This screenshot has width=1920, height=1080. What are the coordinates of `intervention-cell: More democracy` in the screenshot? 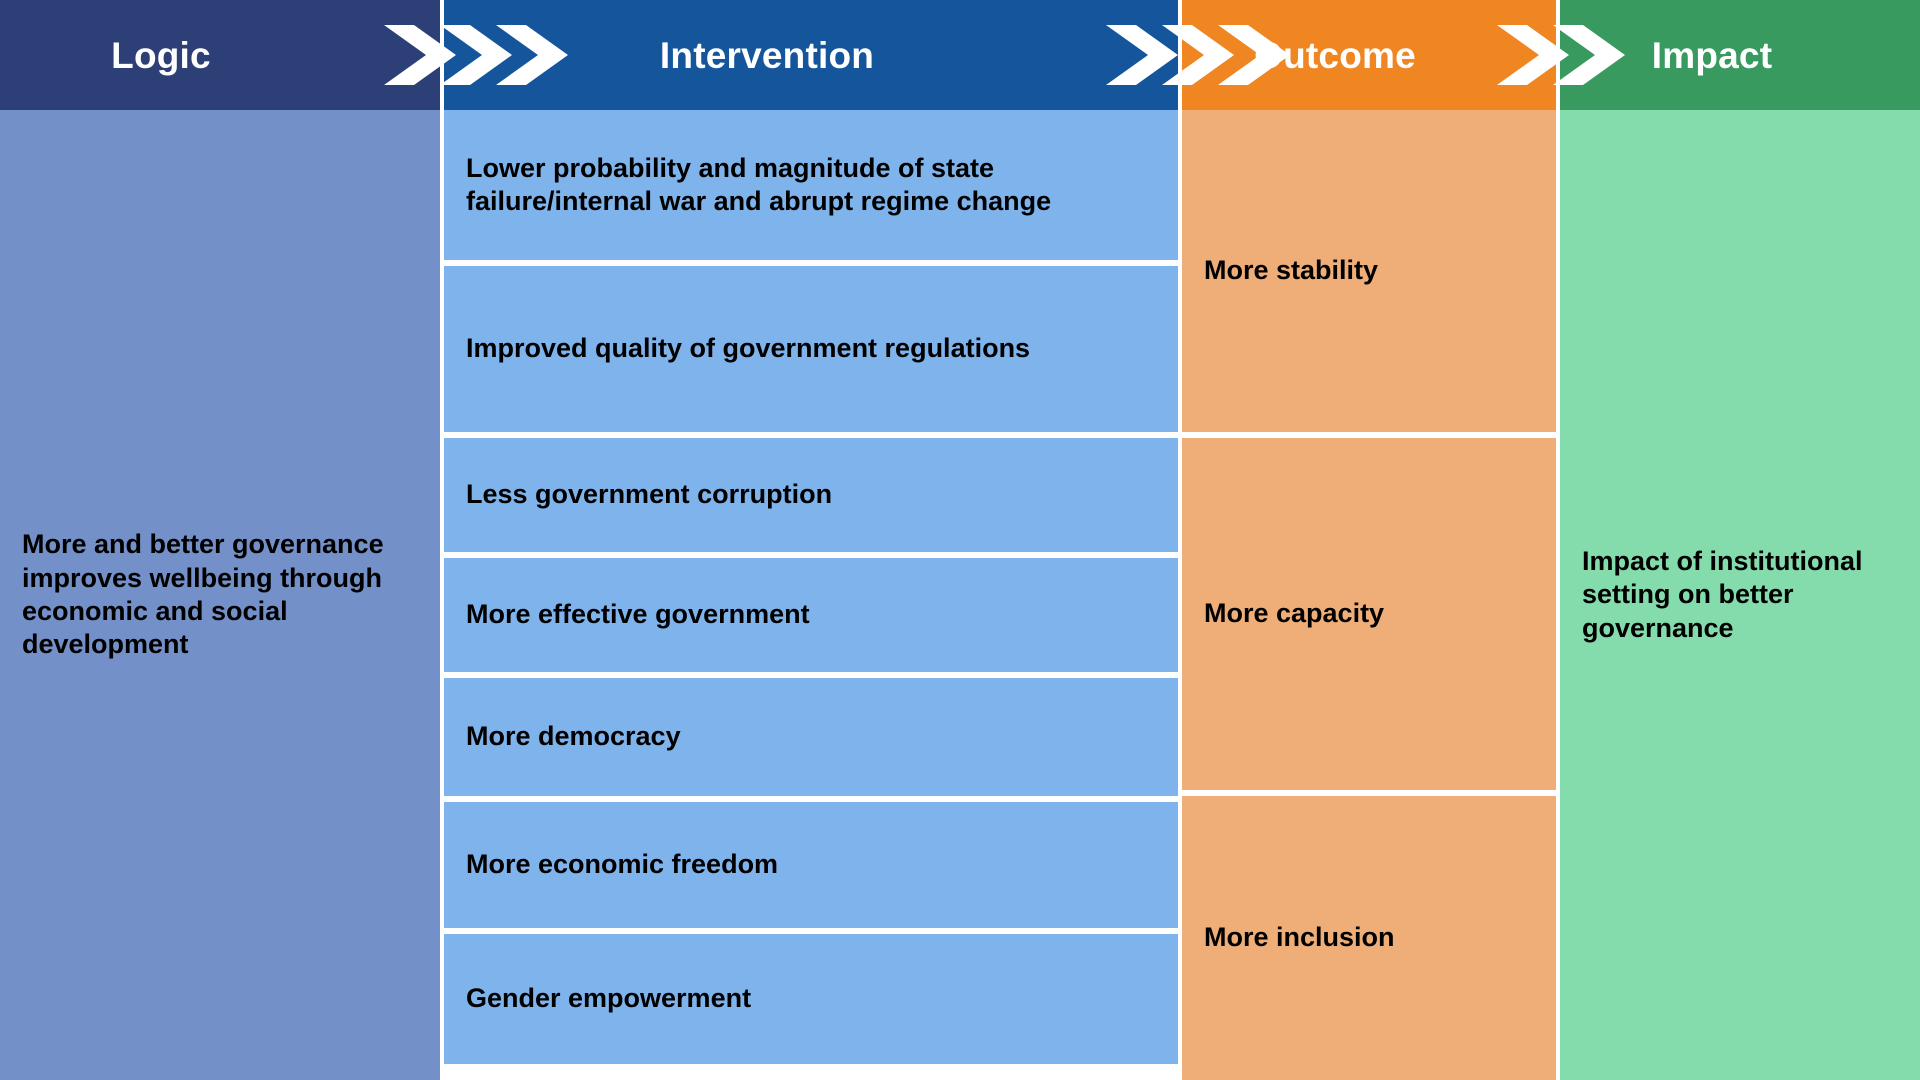 It's located at (811, 737).